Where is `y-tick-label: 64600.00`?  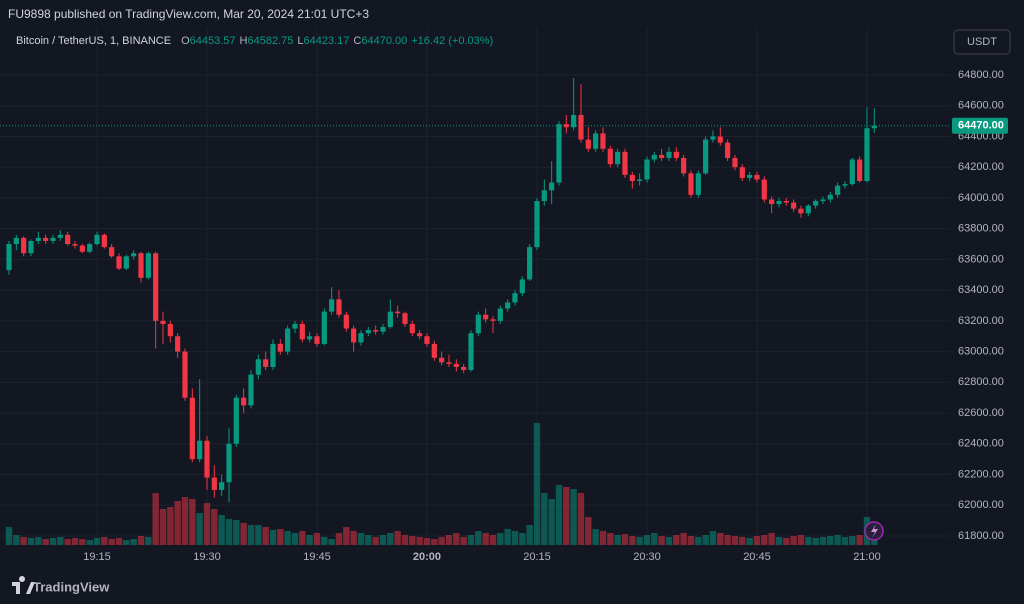
y-tick-label: 64600.00 is located at coordinates (981, 106).